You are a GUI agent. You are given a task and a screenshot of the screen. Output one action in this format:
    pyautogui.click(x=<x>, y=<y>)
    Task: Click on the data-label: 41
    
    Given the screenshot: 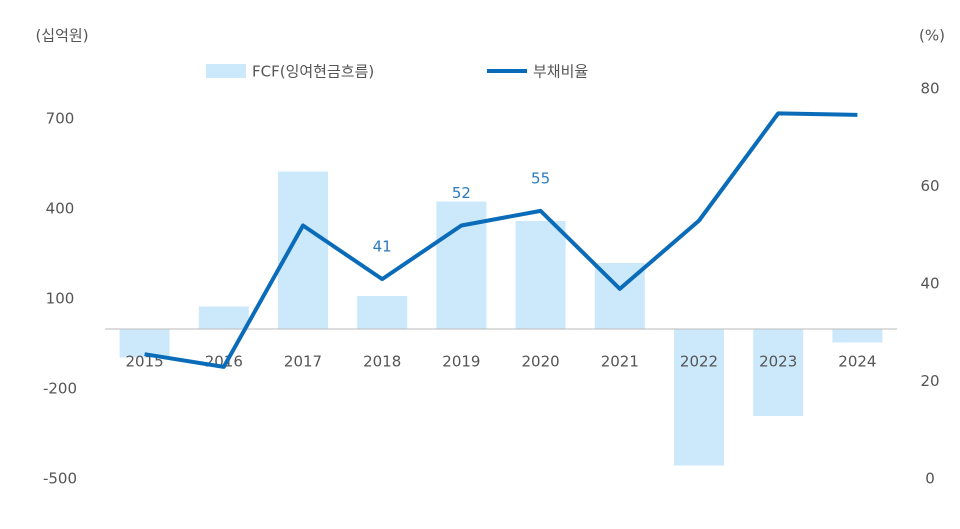 What is the action you would take?
    pyautogui.click(x=382, y=247)
    